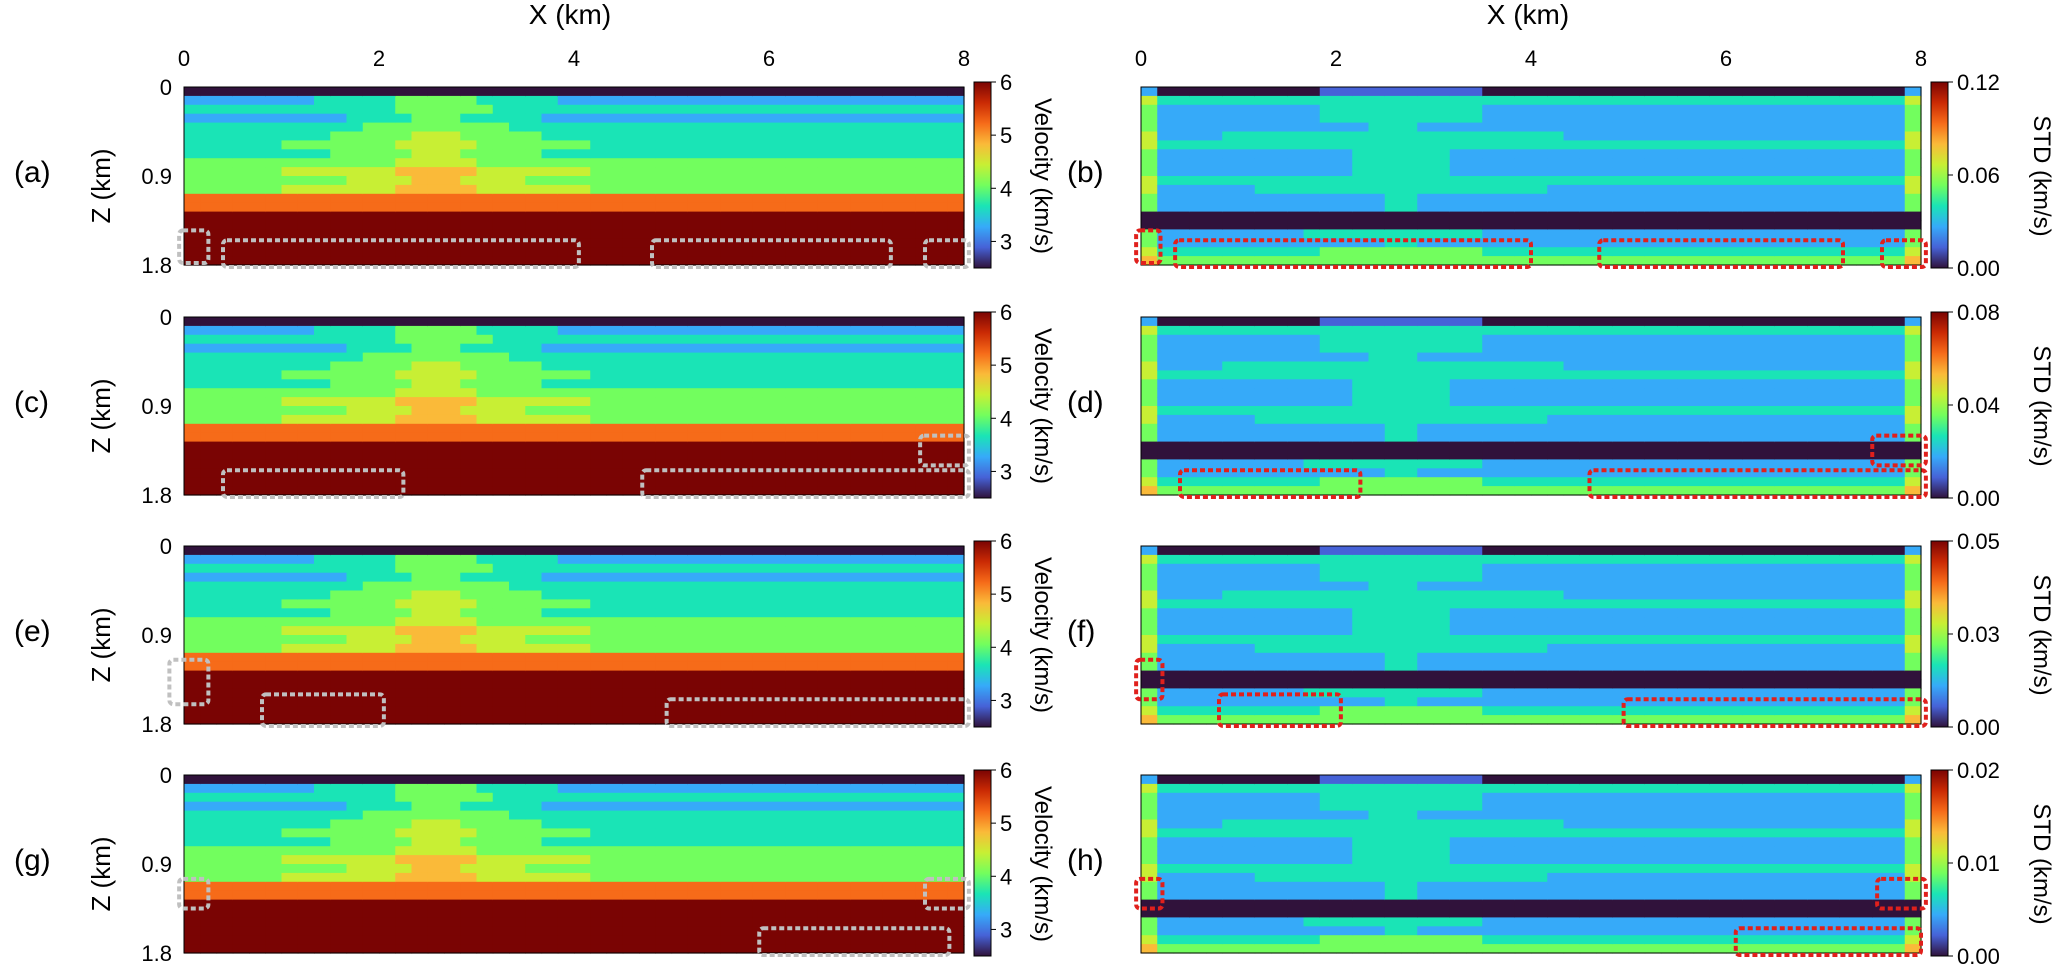 The image size is (2057, 972). Describe the element at coordinates (1006, 241) in the screenshot. I see `colorbar-tick-label: 3` at that location.